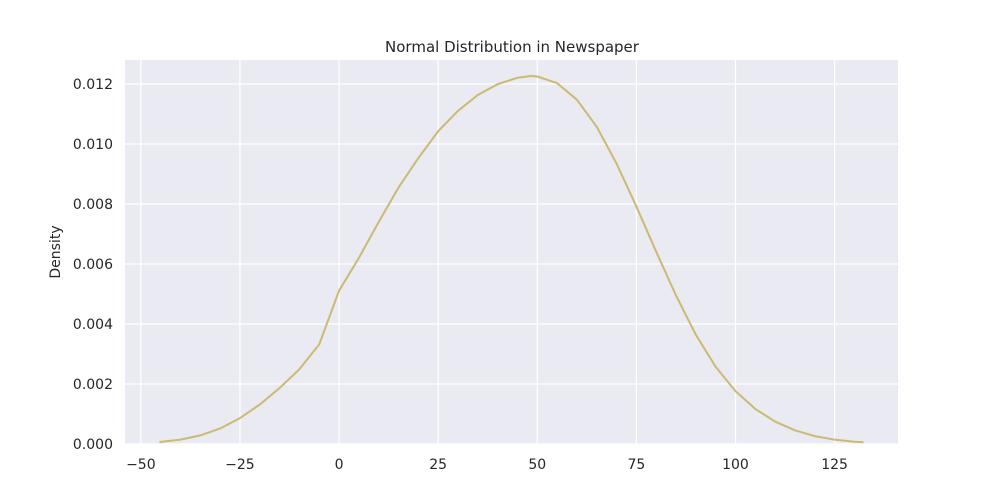  What do you see at coordinates (438, 465) in the screenshot?
I see `x-tick-label: 25` at bounding box center [438, 465].